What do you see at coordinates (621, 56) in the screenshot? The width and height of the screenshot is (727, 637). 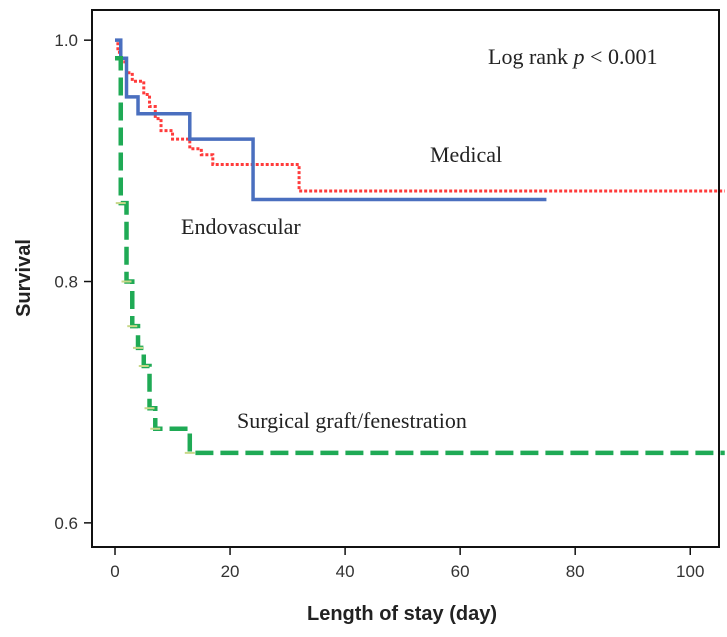 I see `p-value: < 0.001` at bounding box center [621, 56].